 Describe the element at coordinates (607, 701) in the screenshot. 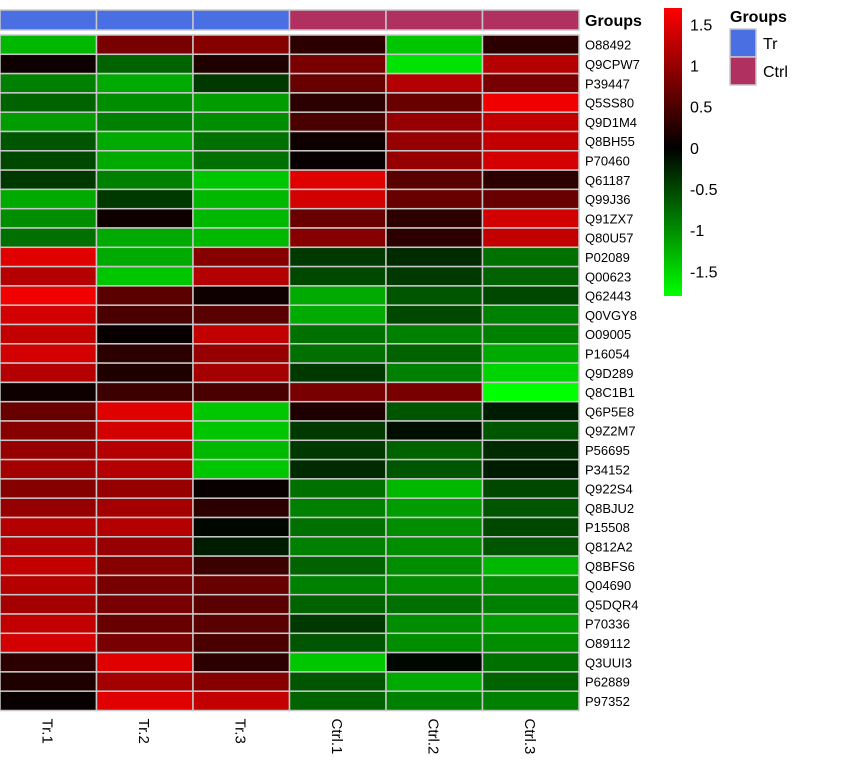

I see `row-label: P97352` at that location.